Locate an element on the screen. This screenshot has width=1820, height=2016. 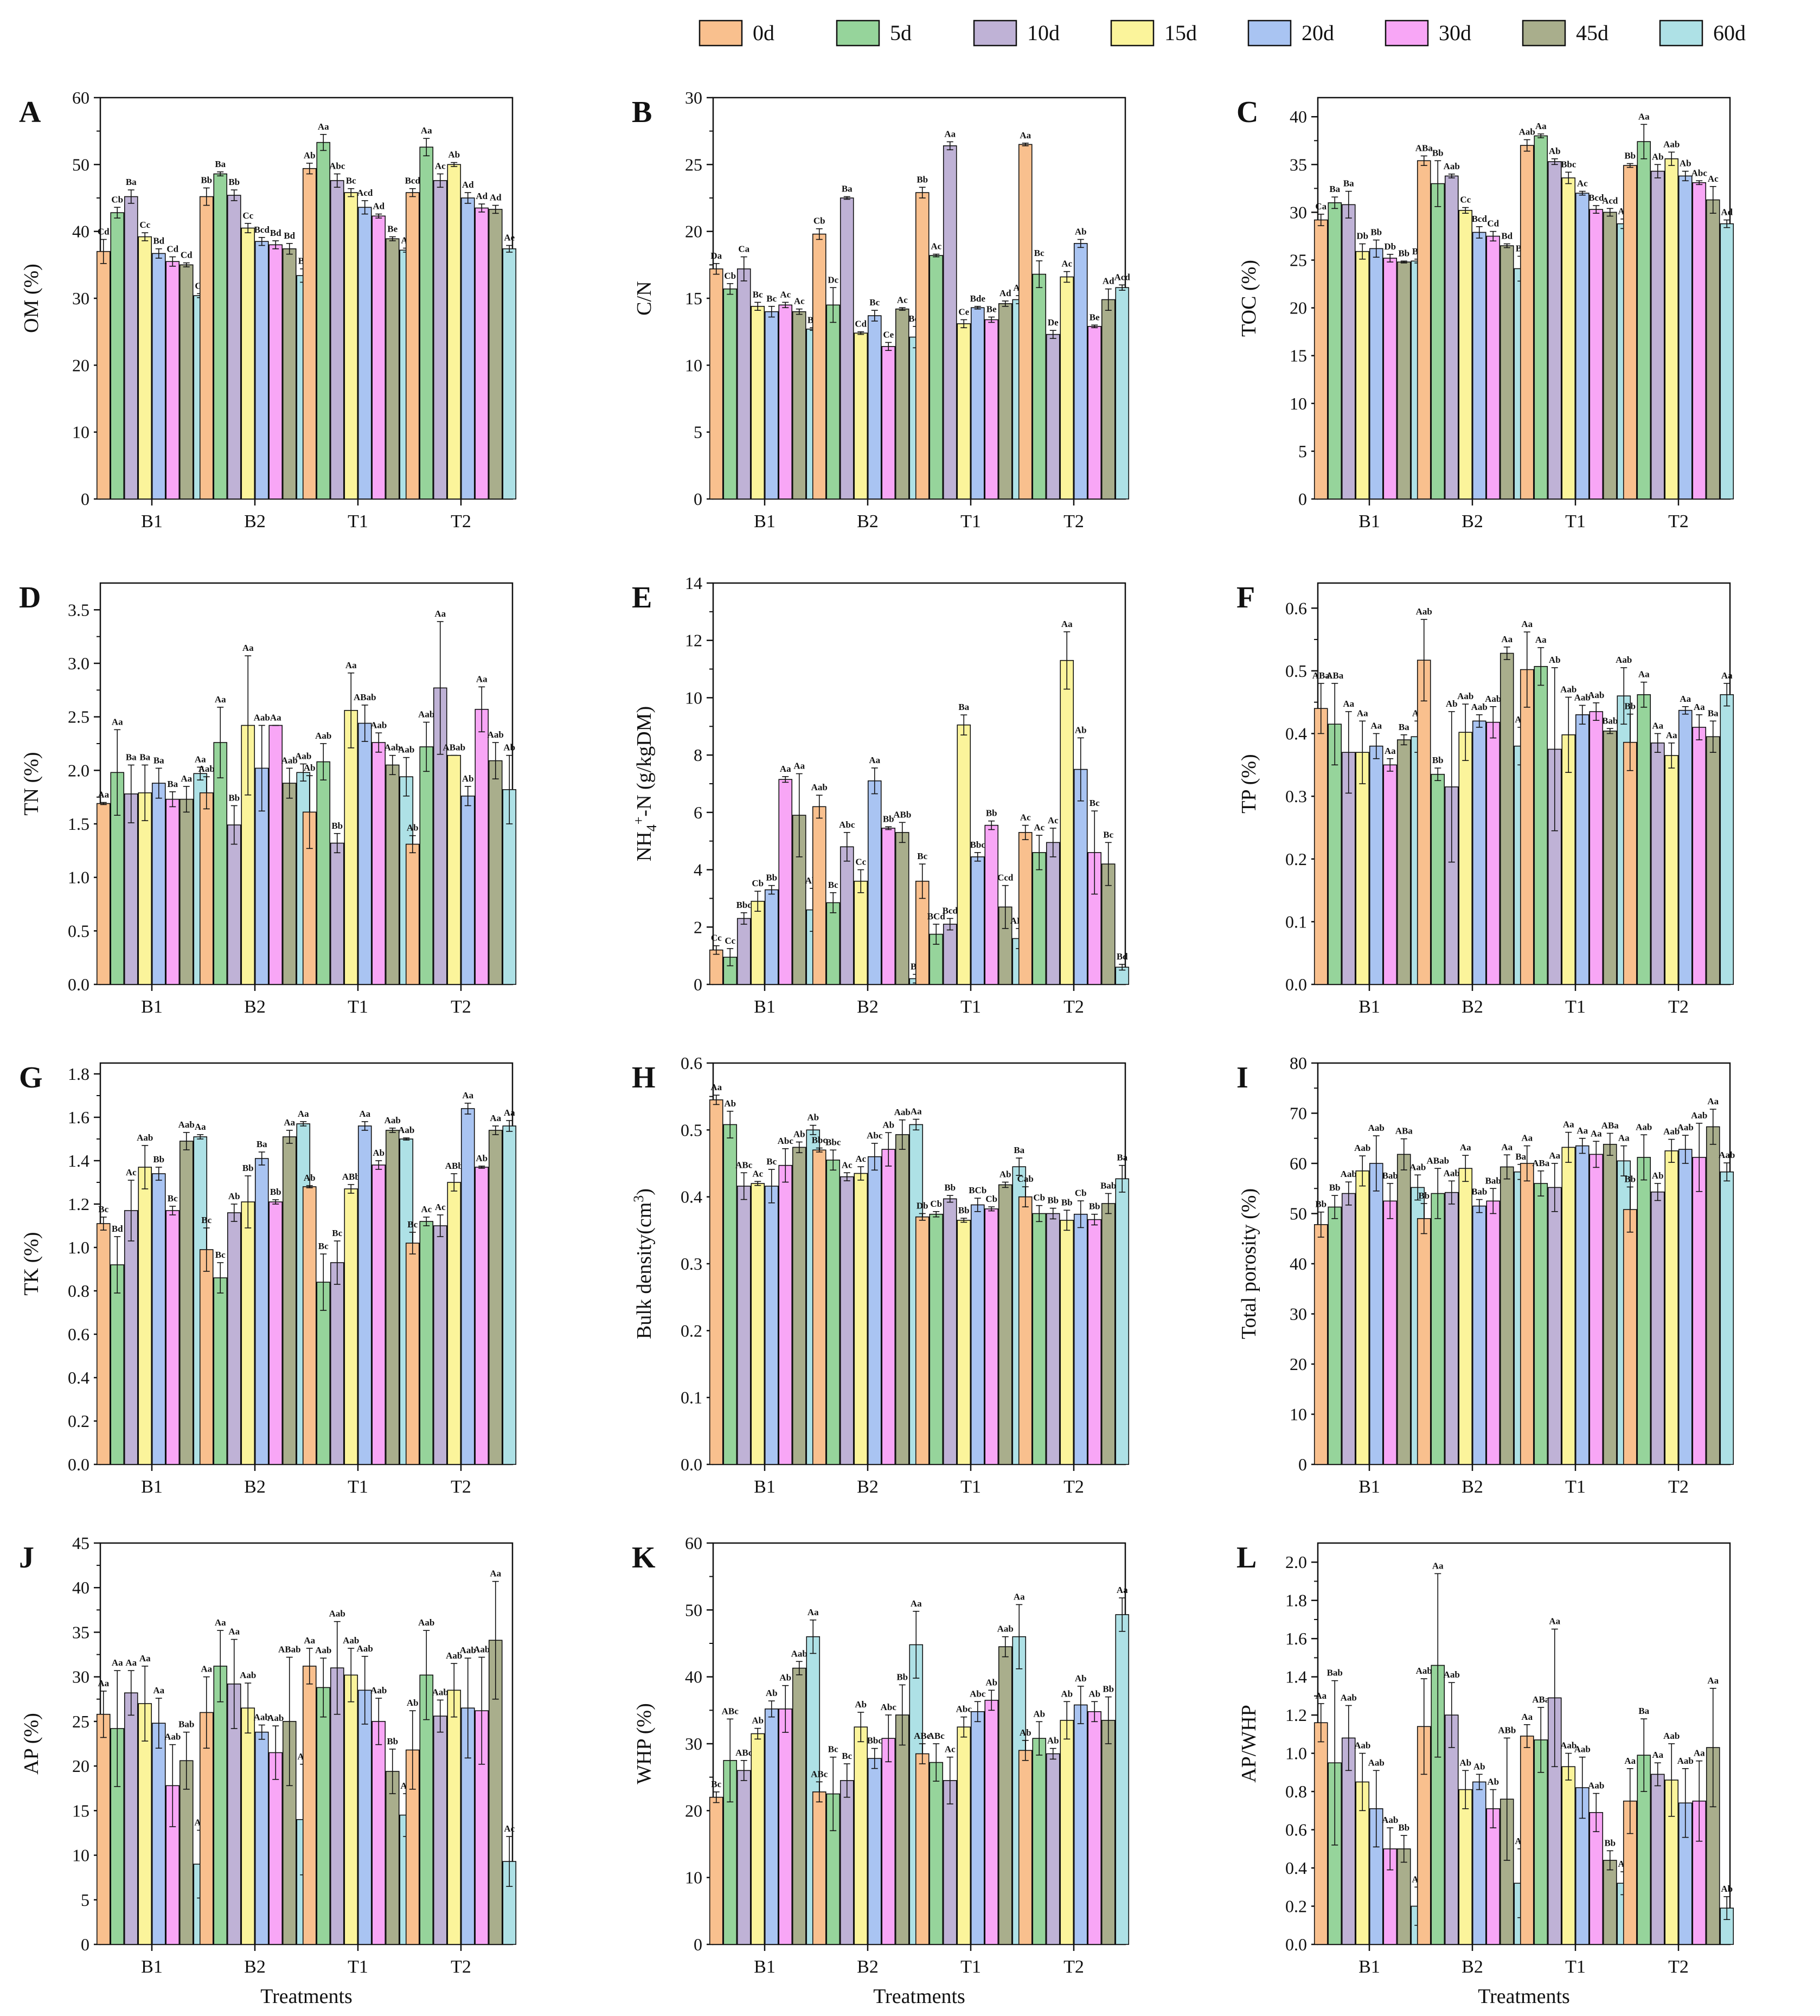
x-tick-label-B1: B1 is located at coordinates (765, 1487).